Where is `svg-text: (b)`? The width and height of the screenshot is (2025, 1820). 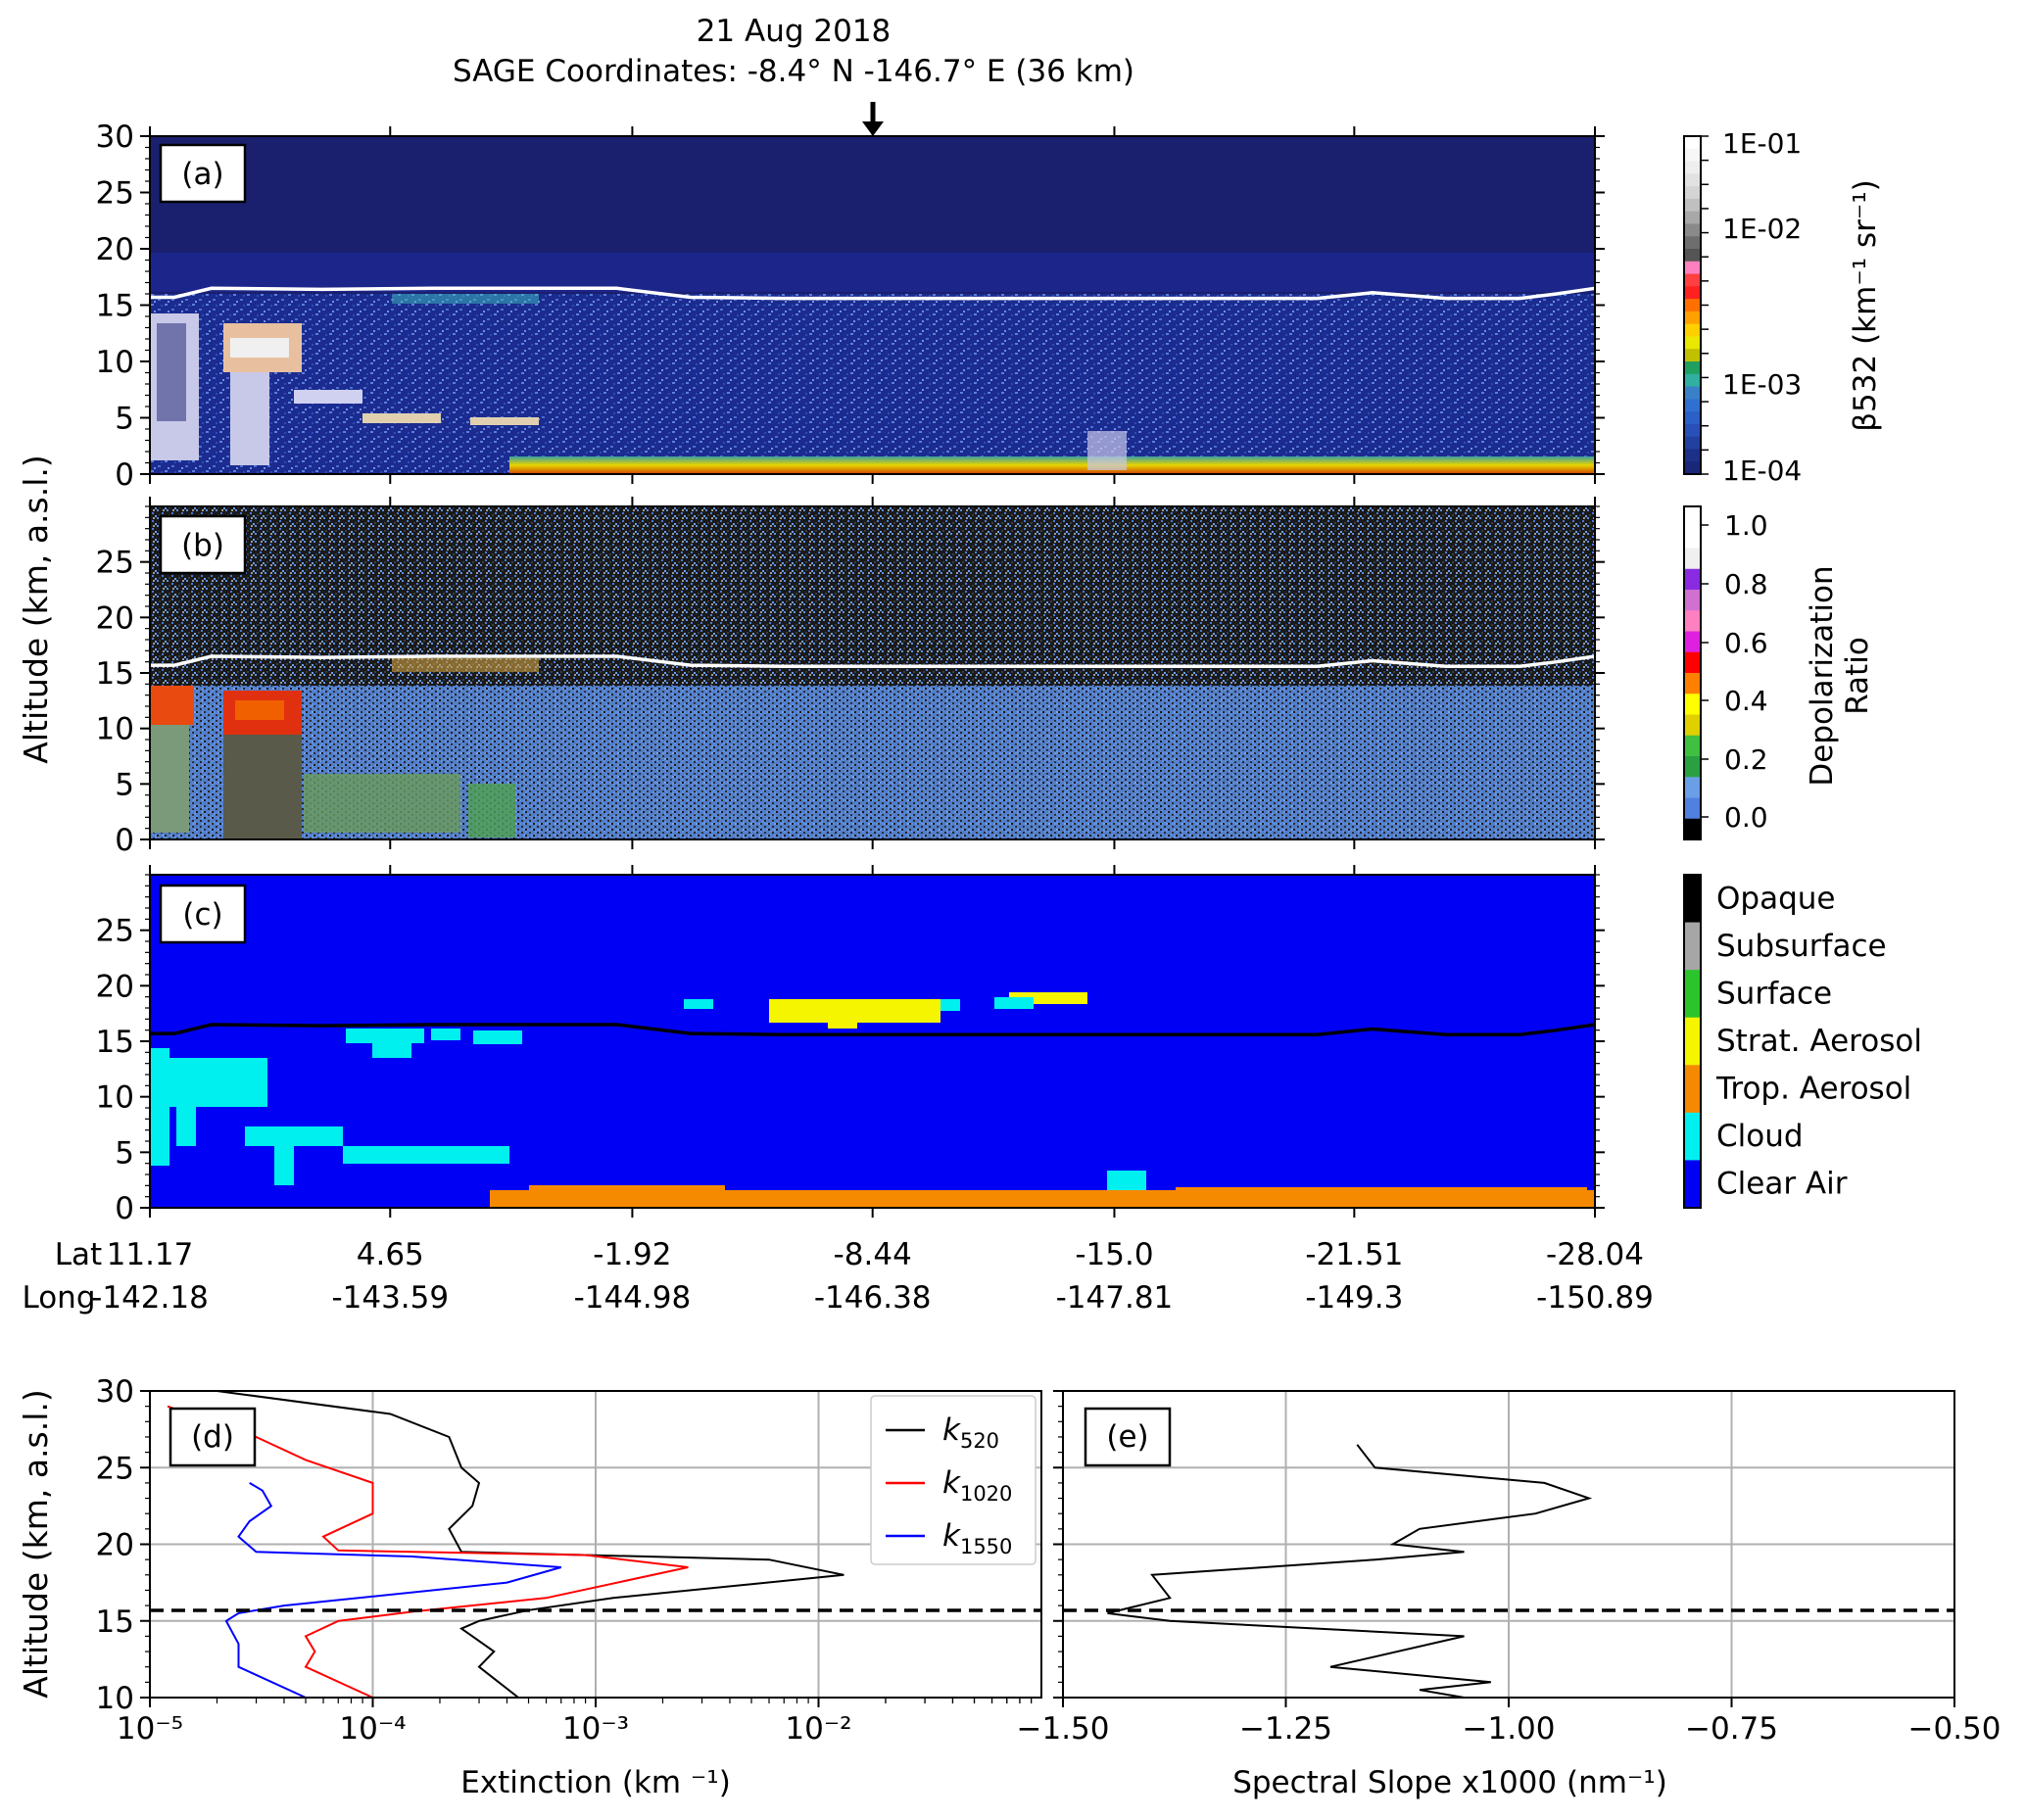 svg-text: (b) is located at coordinates (202, 545).